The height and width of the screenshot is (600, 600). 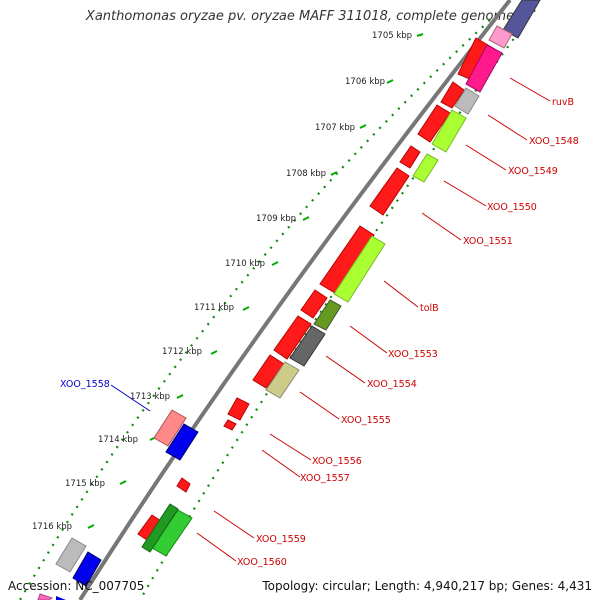 What do you see at coordinates (262, 562) in the screenshot?
I see `gene-label-XOO_1560: XOO_1560` at bounding box center [262, 562].